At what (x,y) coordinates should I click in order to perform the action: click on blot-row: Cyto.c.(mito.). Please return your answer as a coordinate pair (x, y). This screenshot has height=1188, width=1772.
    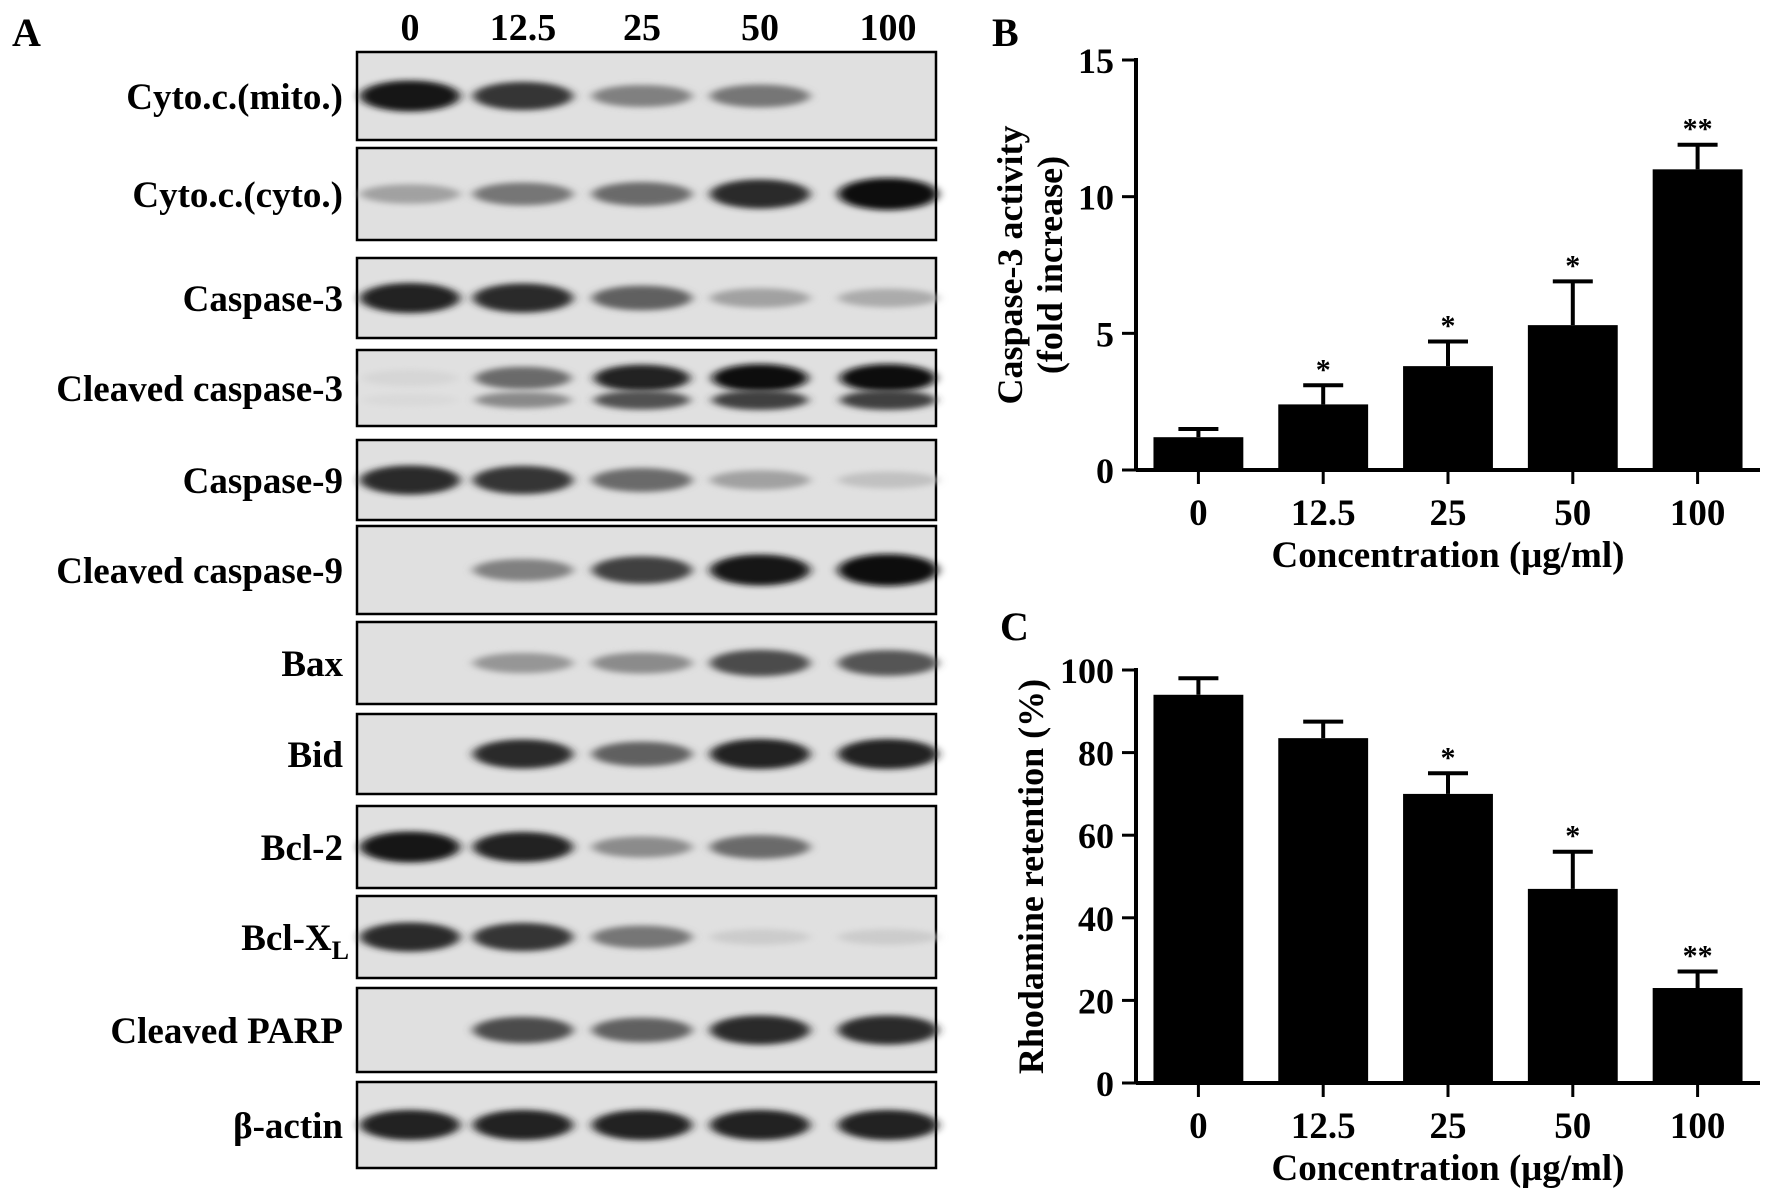
    Looking at the image, I should click on (532, 96).